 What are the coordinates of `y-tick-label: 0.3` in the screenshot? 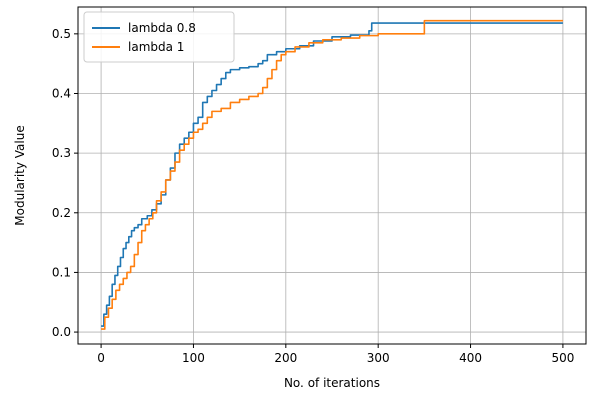 It's located at (61, 153).